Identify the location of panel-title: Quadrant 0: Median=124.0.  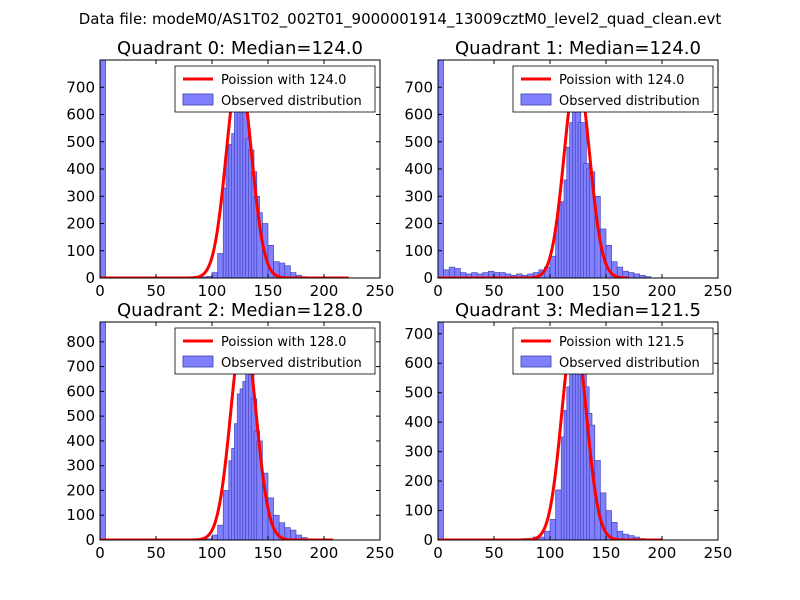
(240, 48).